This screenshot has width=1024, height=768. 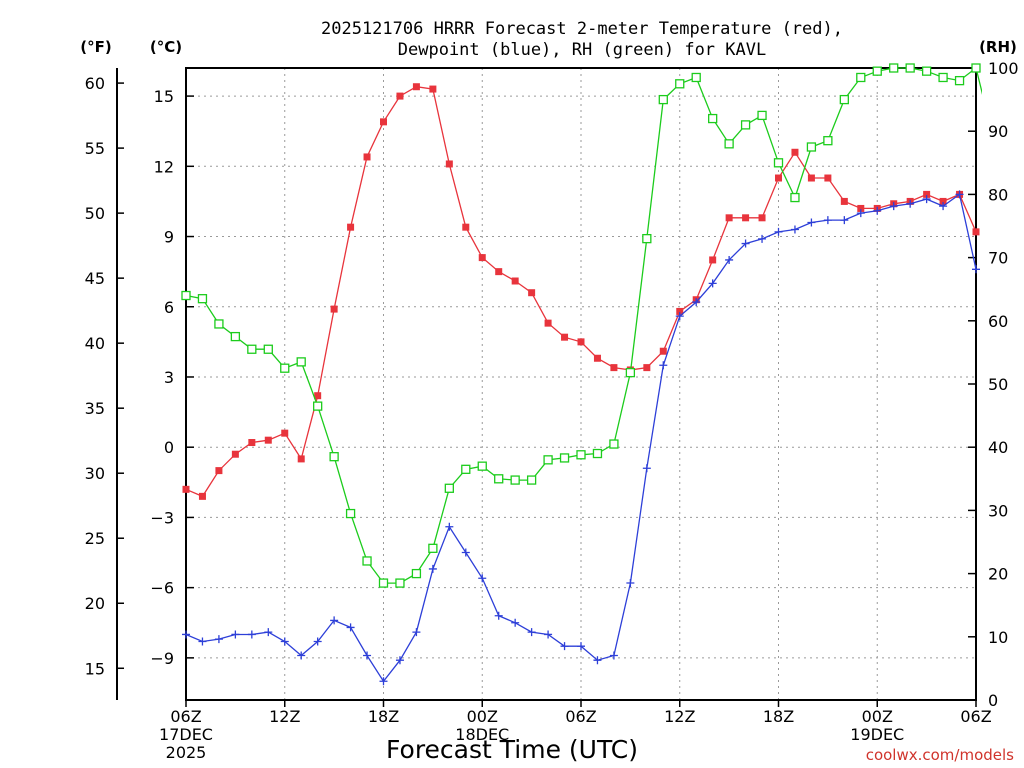 I want to click on x-tick-label: 19DEC, so click(x=877, y=734).